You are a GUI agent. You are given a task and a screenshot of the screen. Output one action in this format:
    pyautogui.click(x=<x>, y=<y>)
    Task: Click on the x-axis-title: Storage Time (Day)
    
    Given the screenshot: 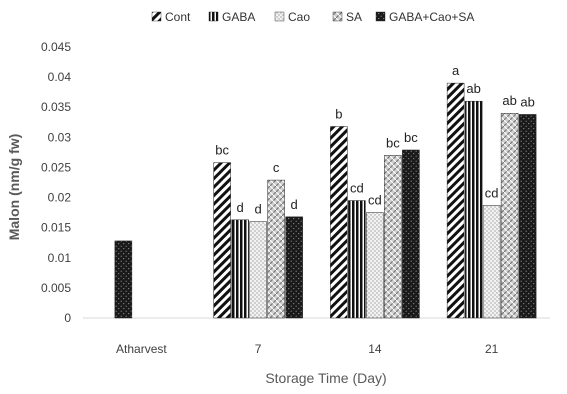 What is the action you would take?
    pyautogui.click(x=325, y=378)
    